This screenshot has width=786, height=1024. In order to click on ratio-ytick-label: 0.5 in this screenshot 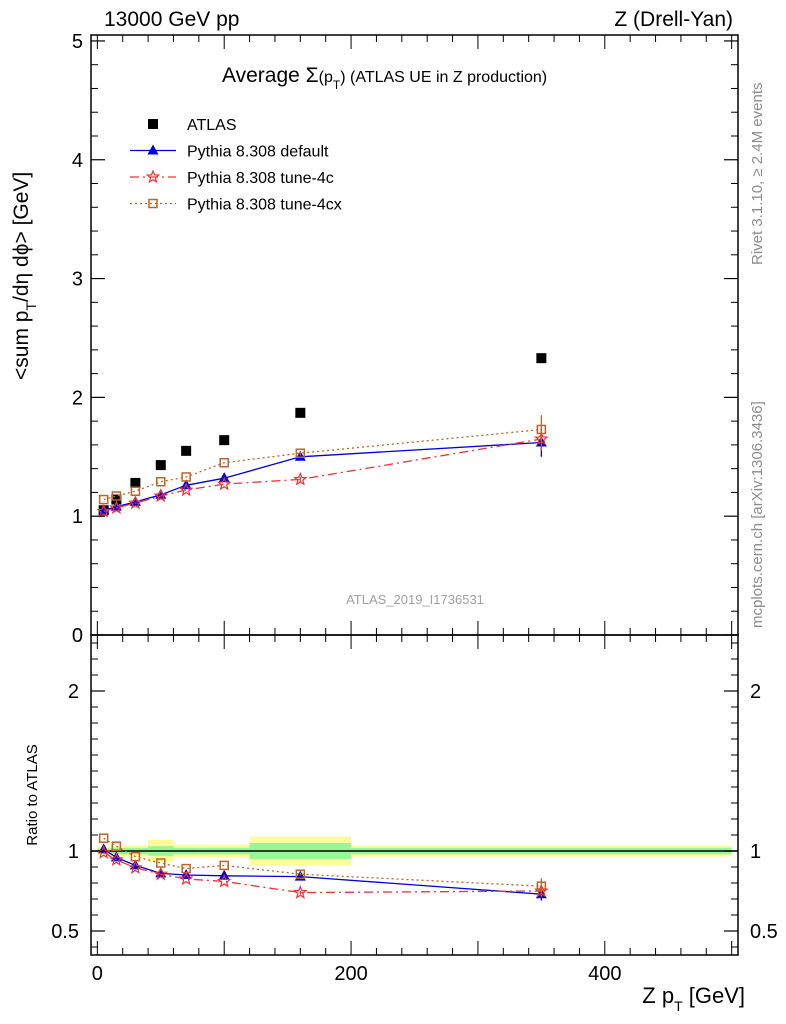, I will do `click(65, 932)`.